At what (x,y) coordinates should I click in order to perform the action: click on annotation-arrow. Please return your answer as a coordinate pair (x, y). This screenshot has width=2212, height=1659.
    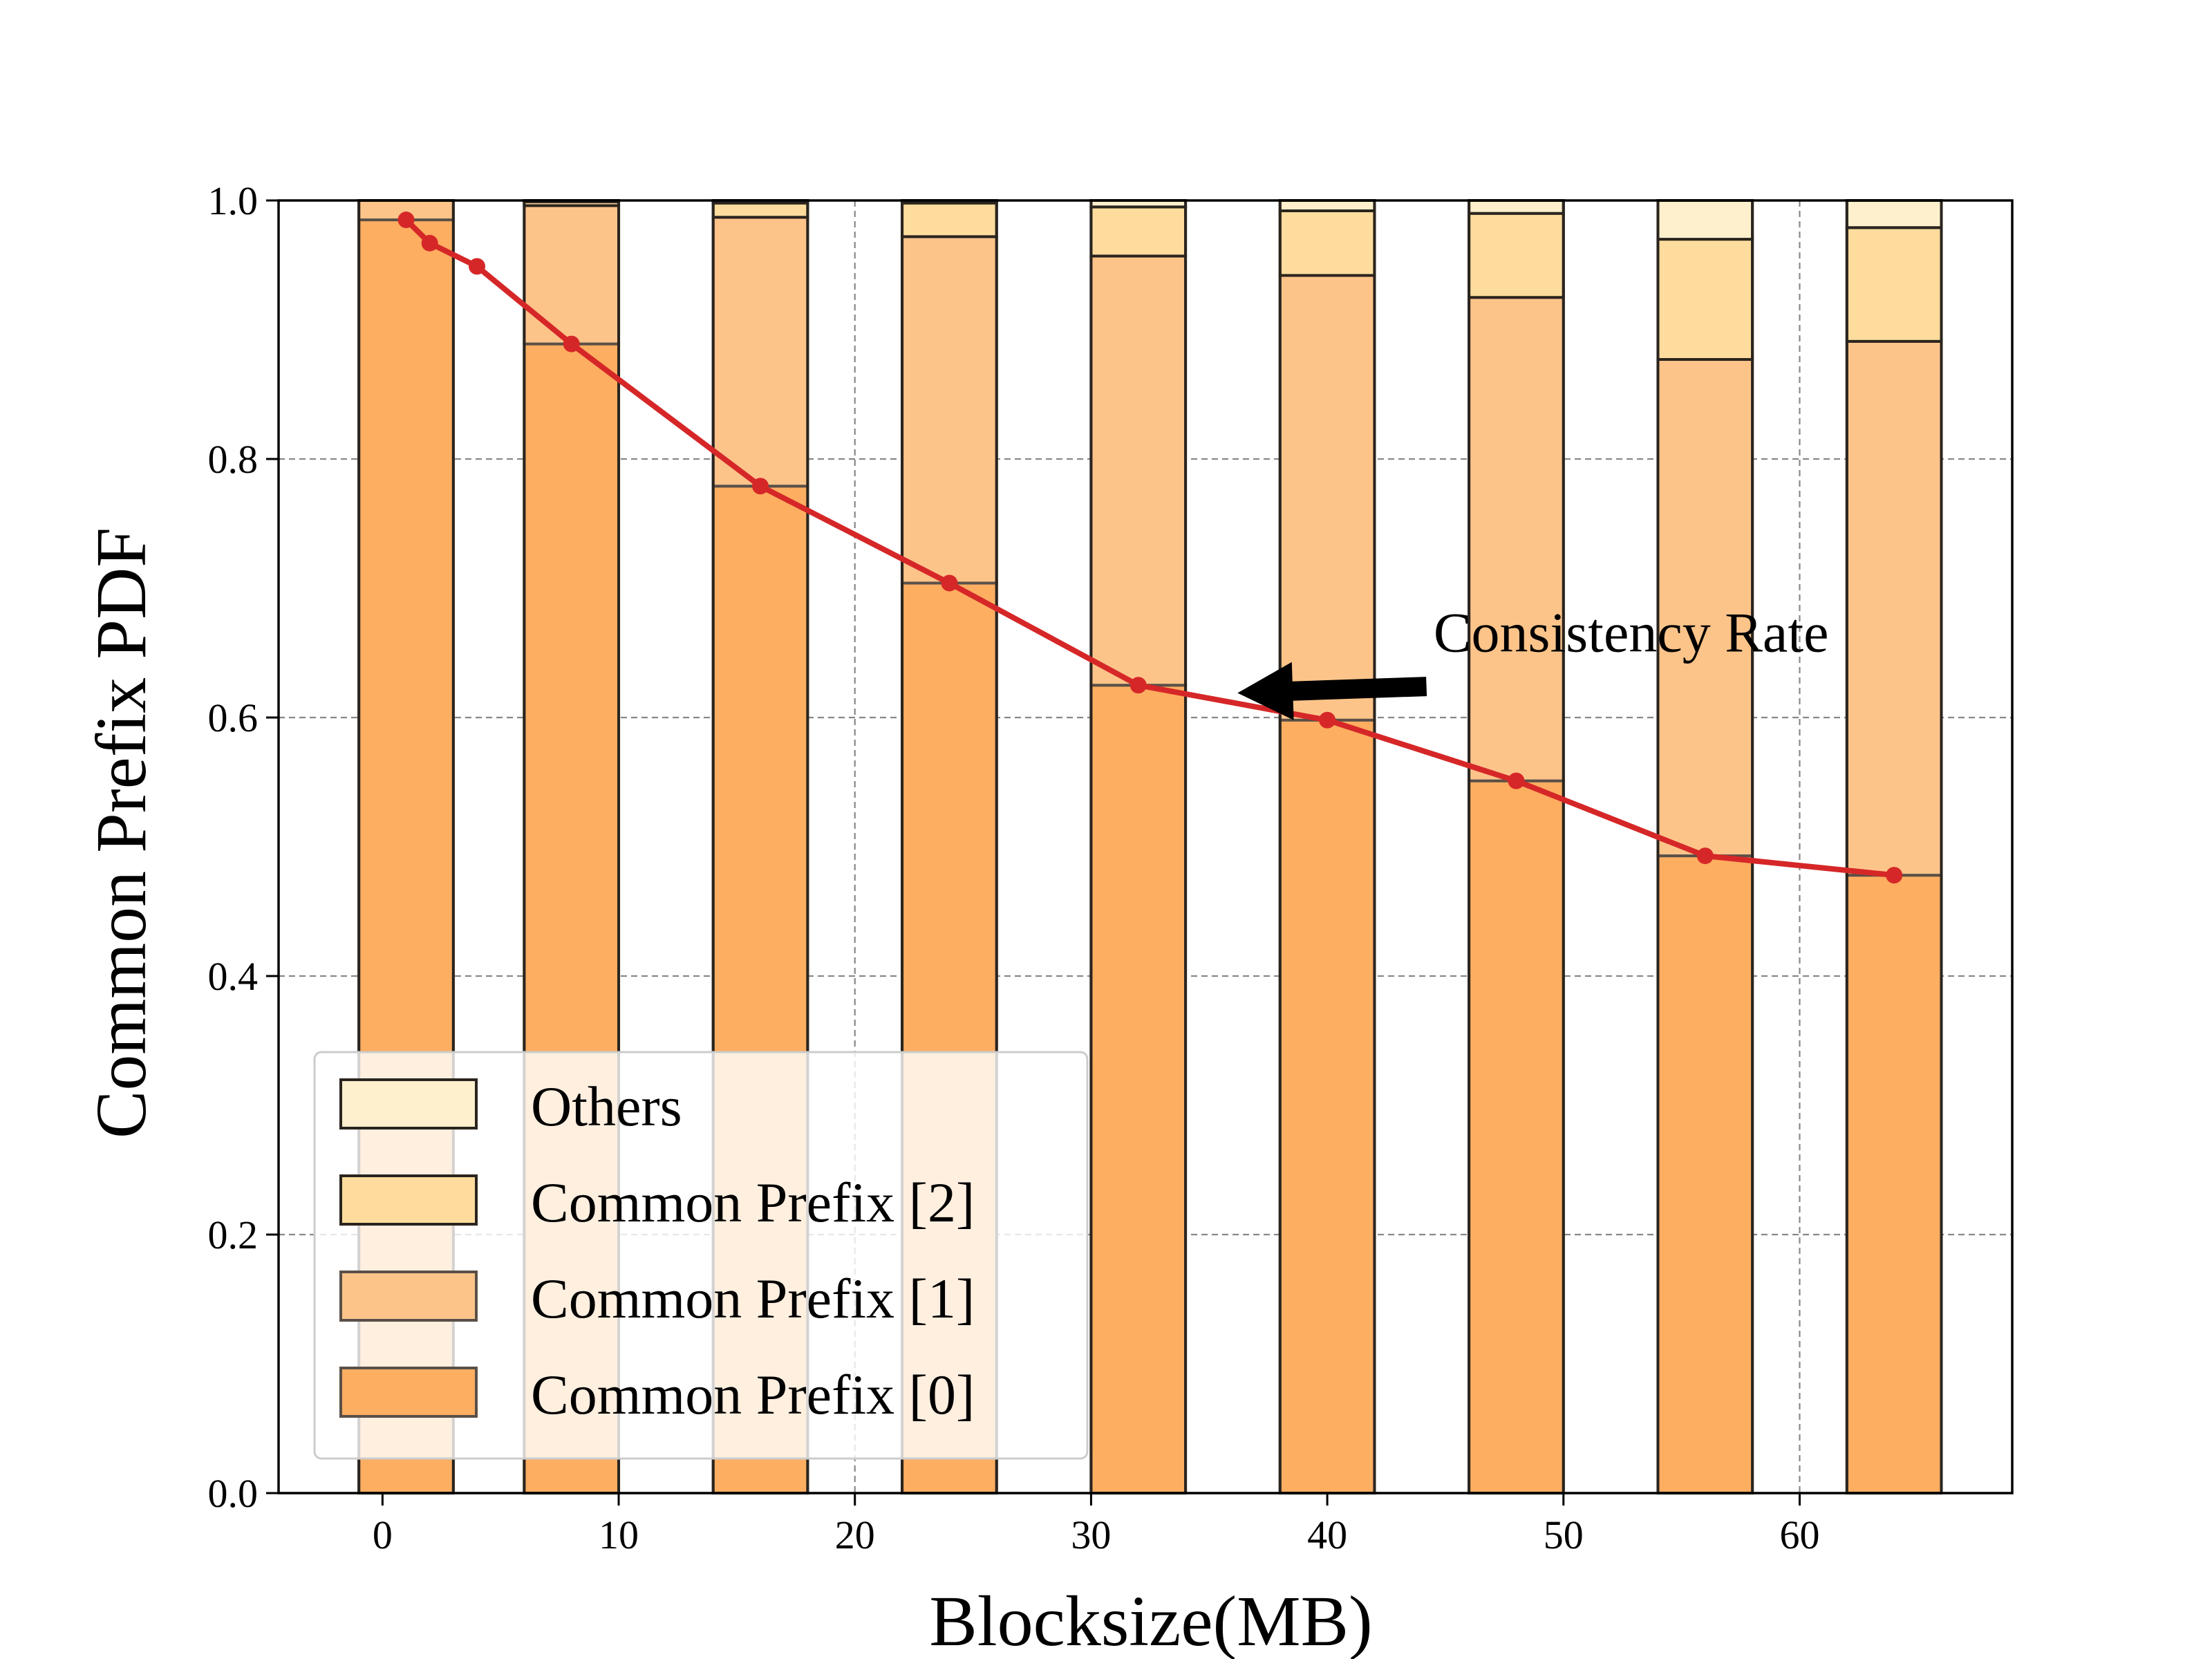
    Looking at the image, I should click on (1332, 691).